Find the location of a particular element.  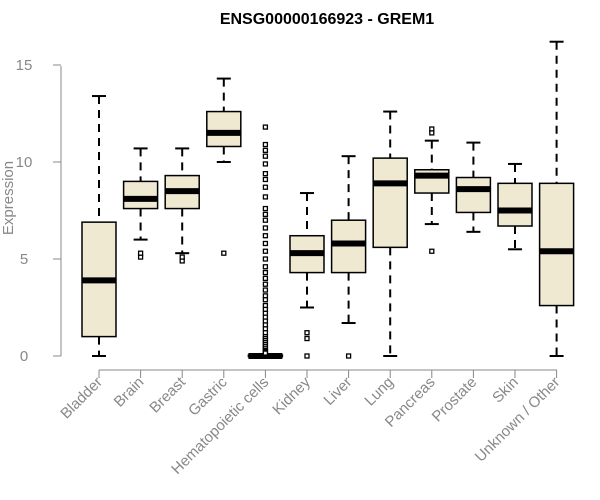

y-ticks: 0 5 10 15 is located at coordinates (38, 211).